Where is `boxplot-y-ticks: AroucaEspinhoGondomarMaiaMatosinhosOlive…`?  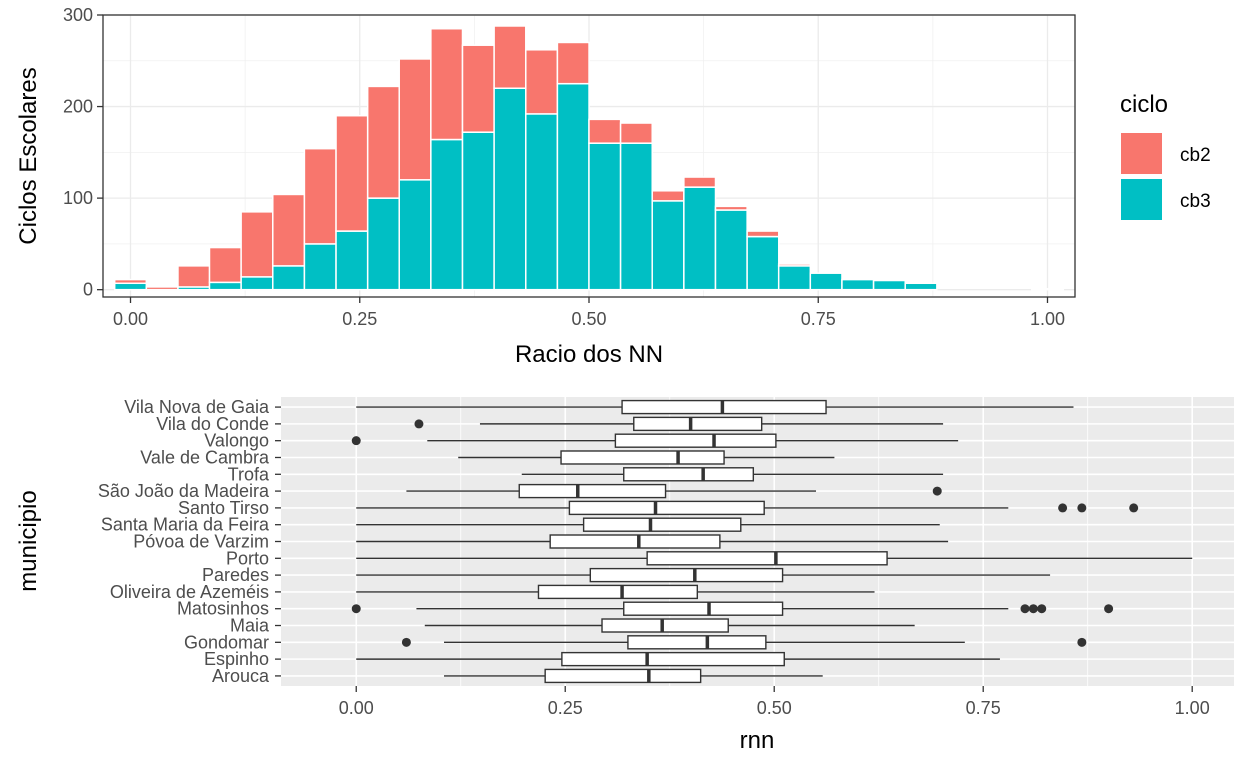
boxplot-y-ticks: AroucaEspinhoGondomarMaiaMatosinhosOlive… is located at coordinates (189, 541).